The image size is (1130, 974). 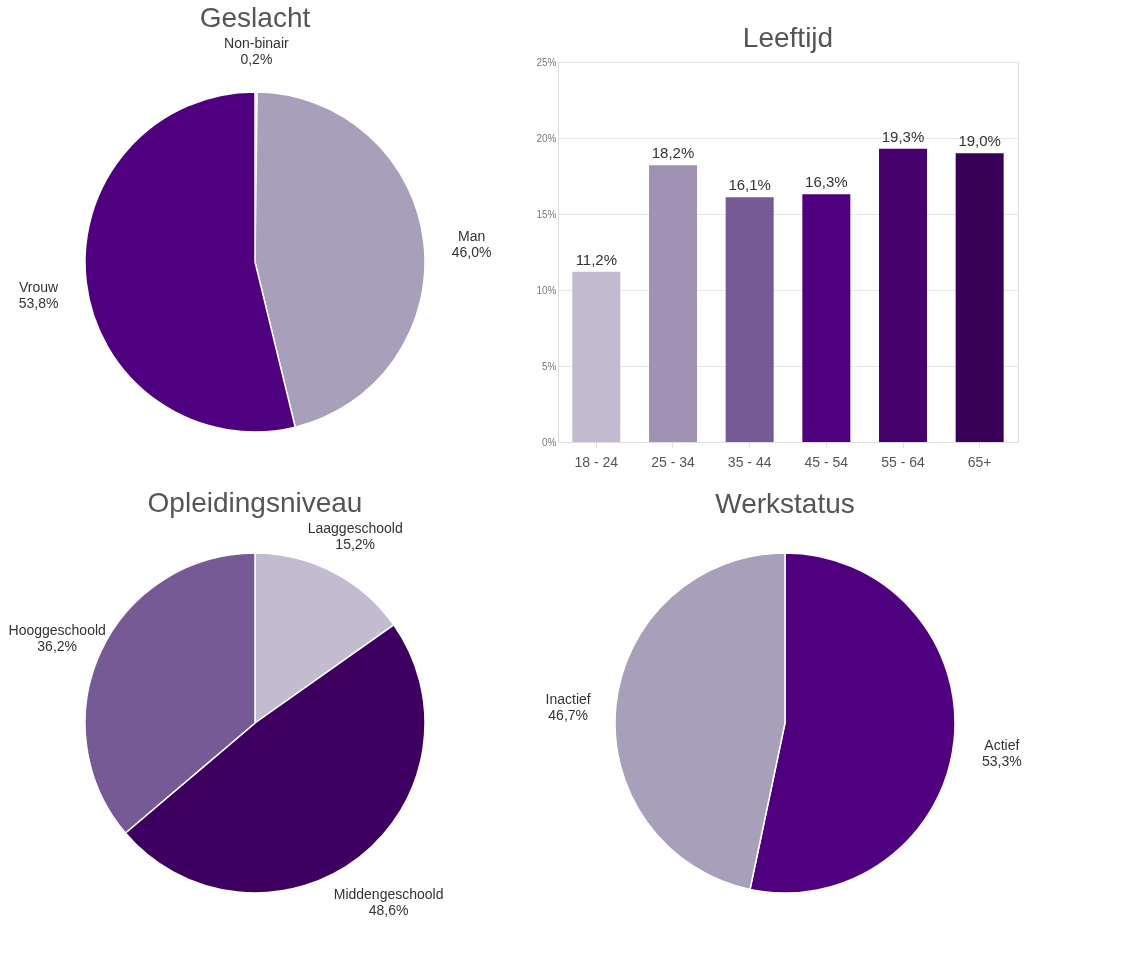 I want to click on data-label: 19,3%, so click(x=903, y=136).